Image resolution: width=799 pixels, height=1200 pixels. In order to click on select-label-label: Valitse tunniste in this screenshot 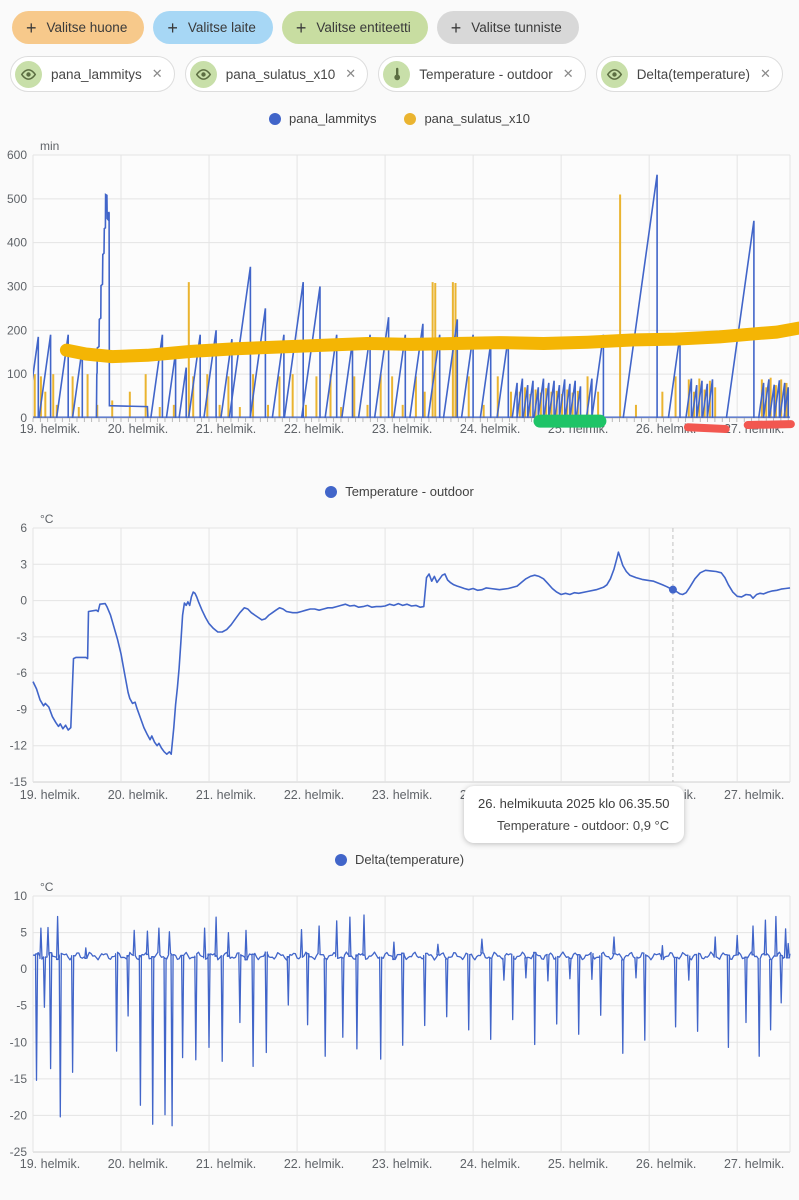, I will do `click(516, 27)`.